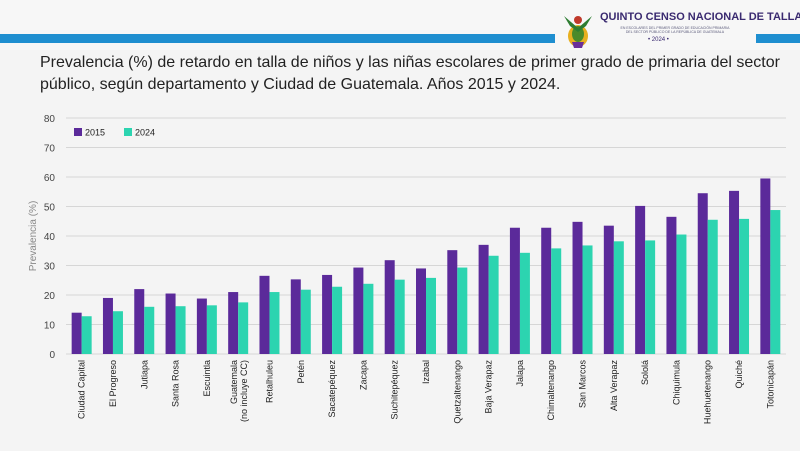 The height and width of the screenshot is (451, 800). What do you see at coordinates (658, 40) in the screenshot?
I see `census-year: • 2024 •` at bounding box center [658, 40].